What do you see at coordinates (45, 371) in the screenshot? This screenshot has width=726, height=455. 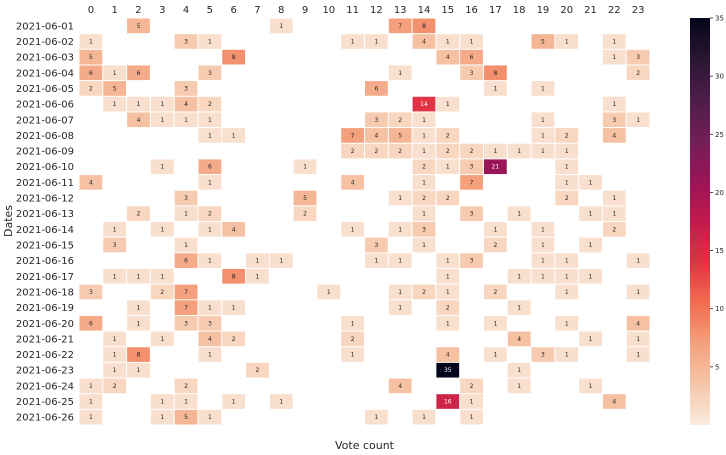 I see `y-tick-label: 2021-06-23` at bounding box center [45, 371].